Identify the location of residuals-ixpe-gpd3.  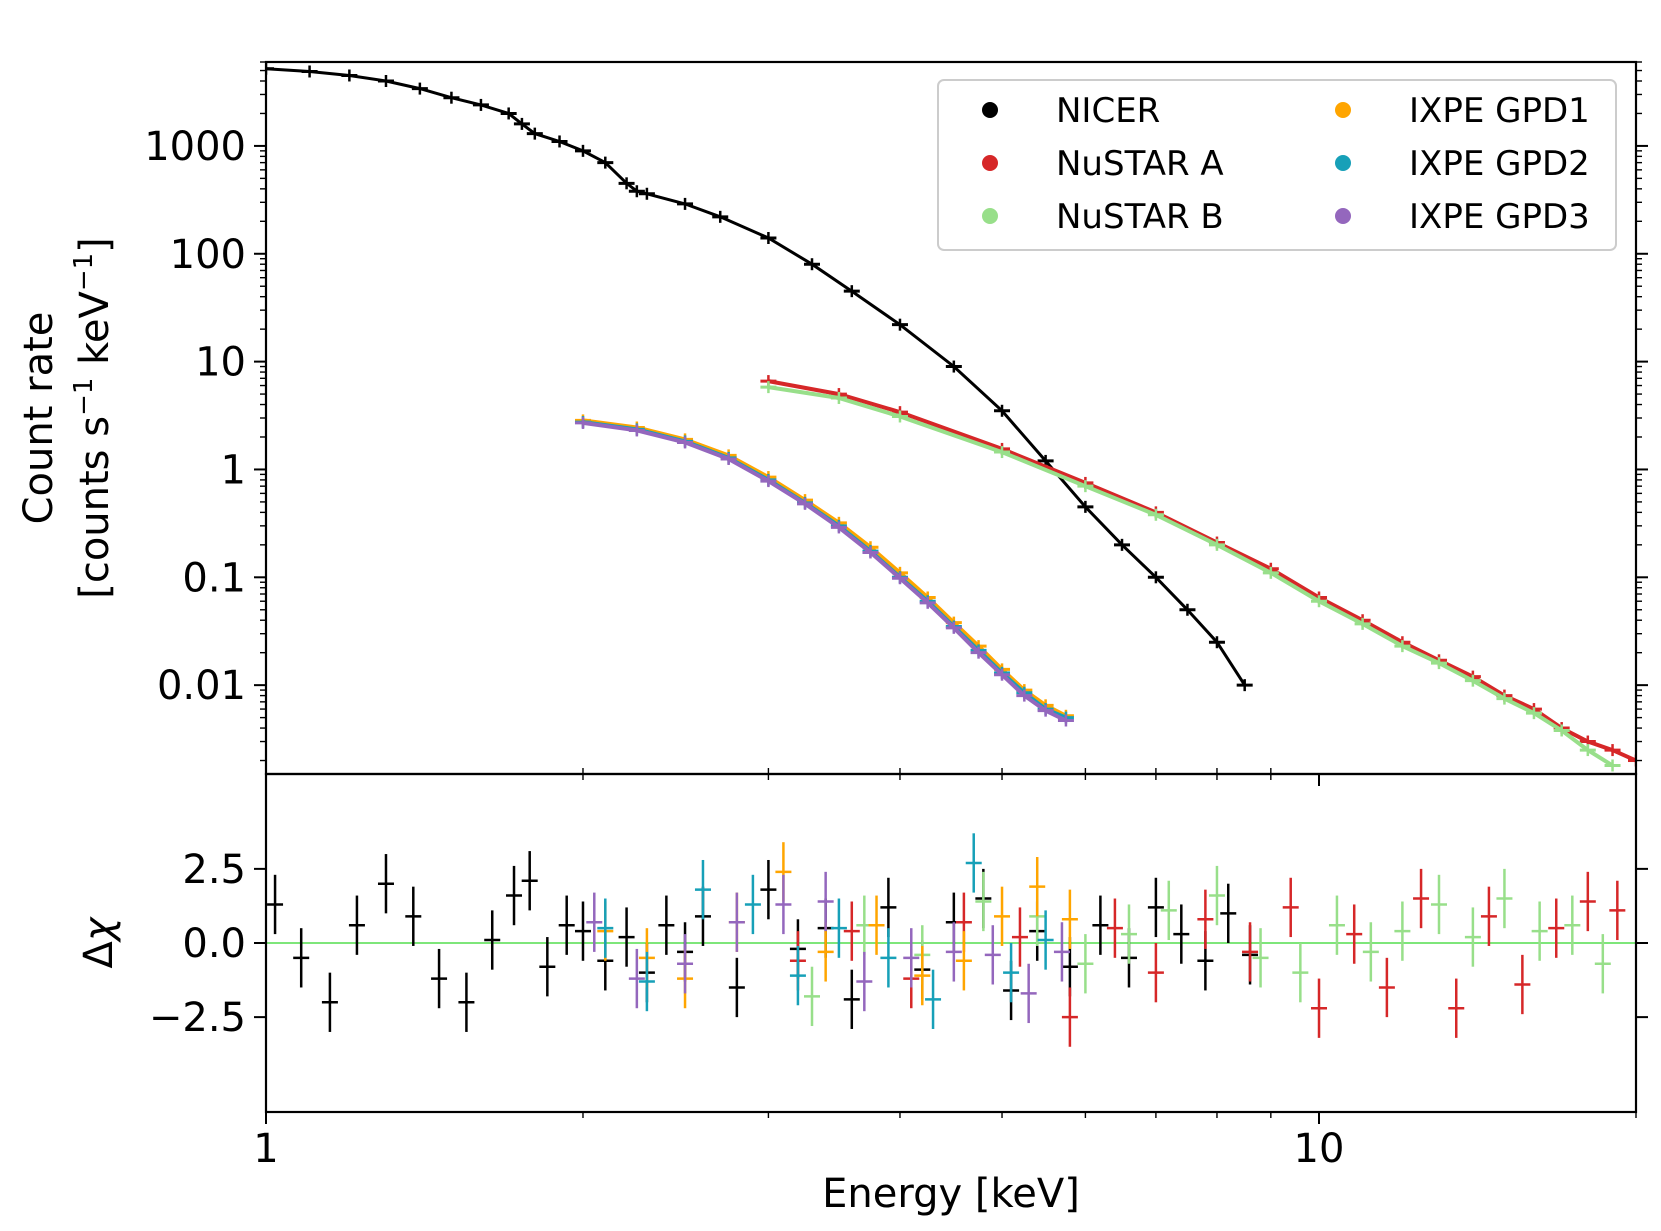
(828, 947).